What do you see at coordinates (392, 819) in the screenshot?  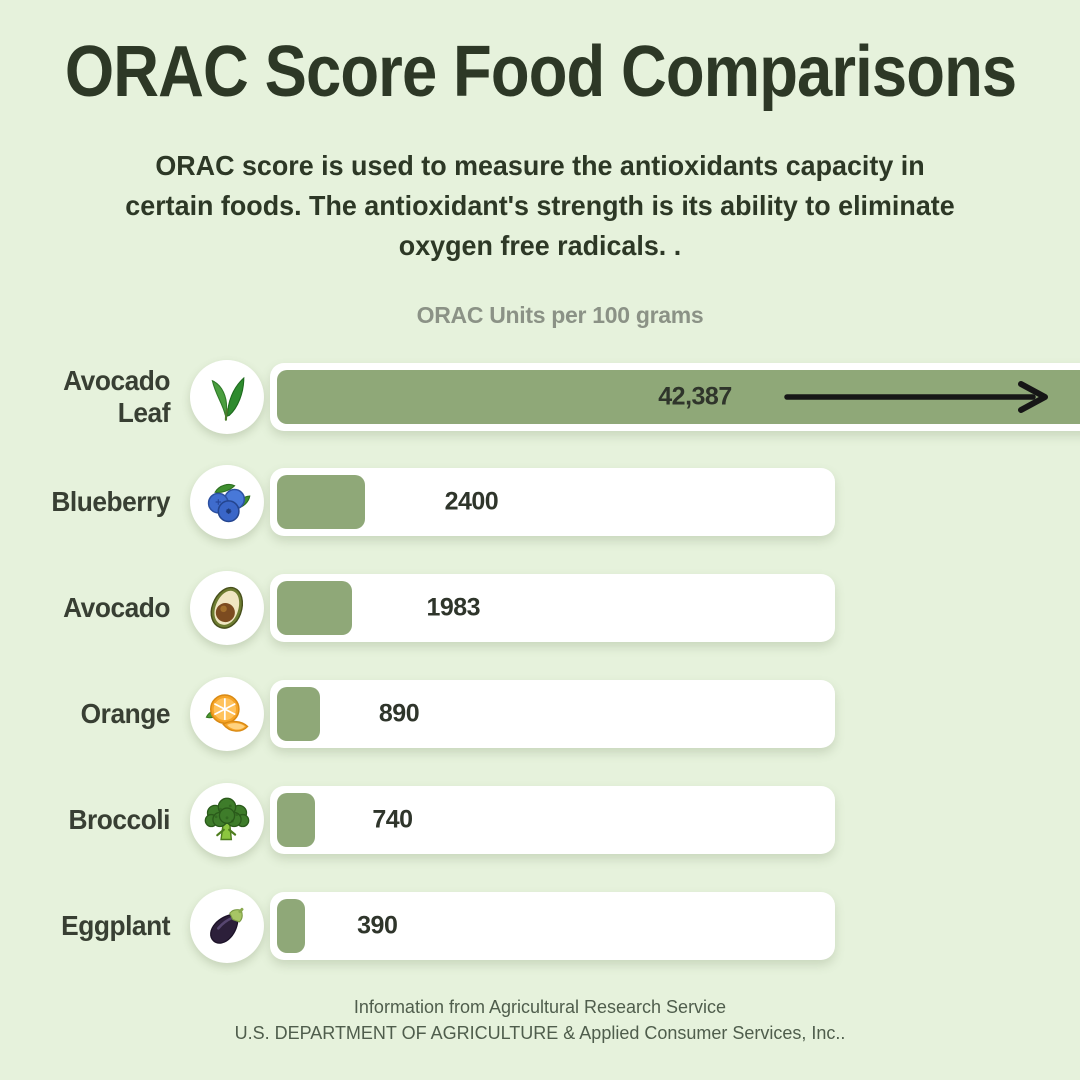 I see `bar-value: 740` at bounding box center [392, 819].